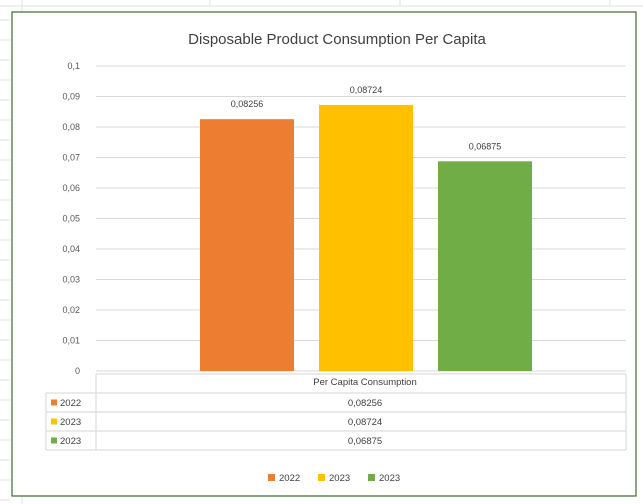 The height and width of the screenshot is (504, 643). What do you see at coordinates (366, 90) in the screenshot?
I see `bar-data-label: 0,08724` at bounding box center [366, 90].